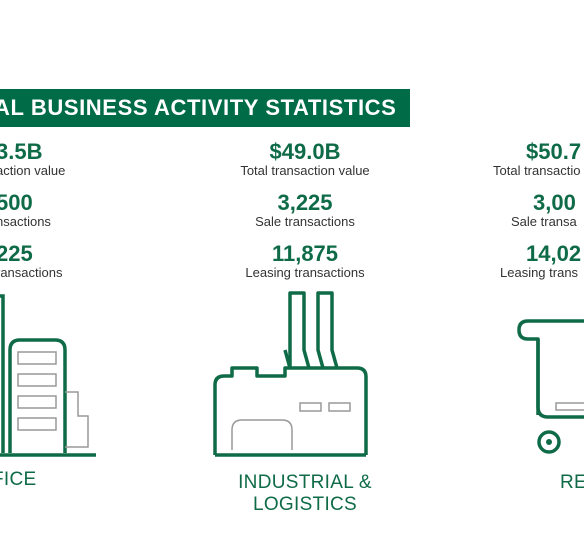  I want to click on industrial-sale-transactions: 3,225 Sale transactions, so click(305, 210).